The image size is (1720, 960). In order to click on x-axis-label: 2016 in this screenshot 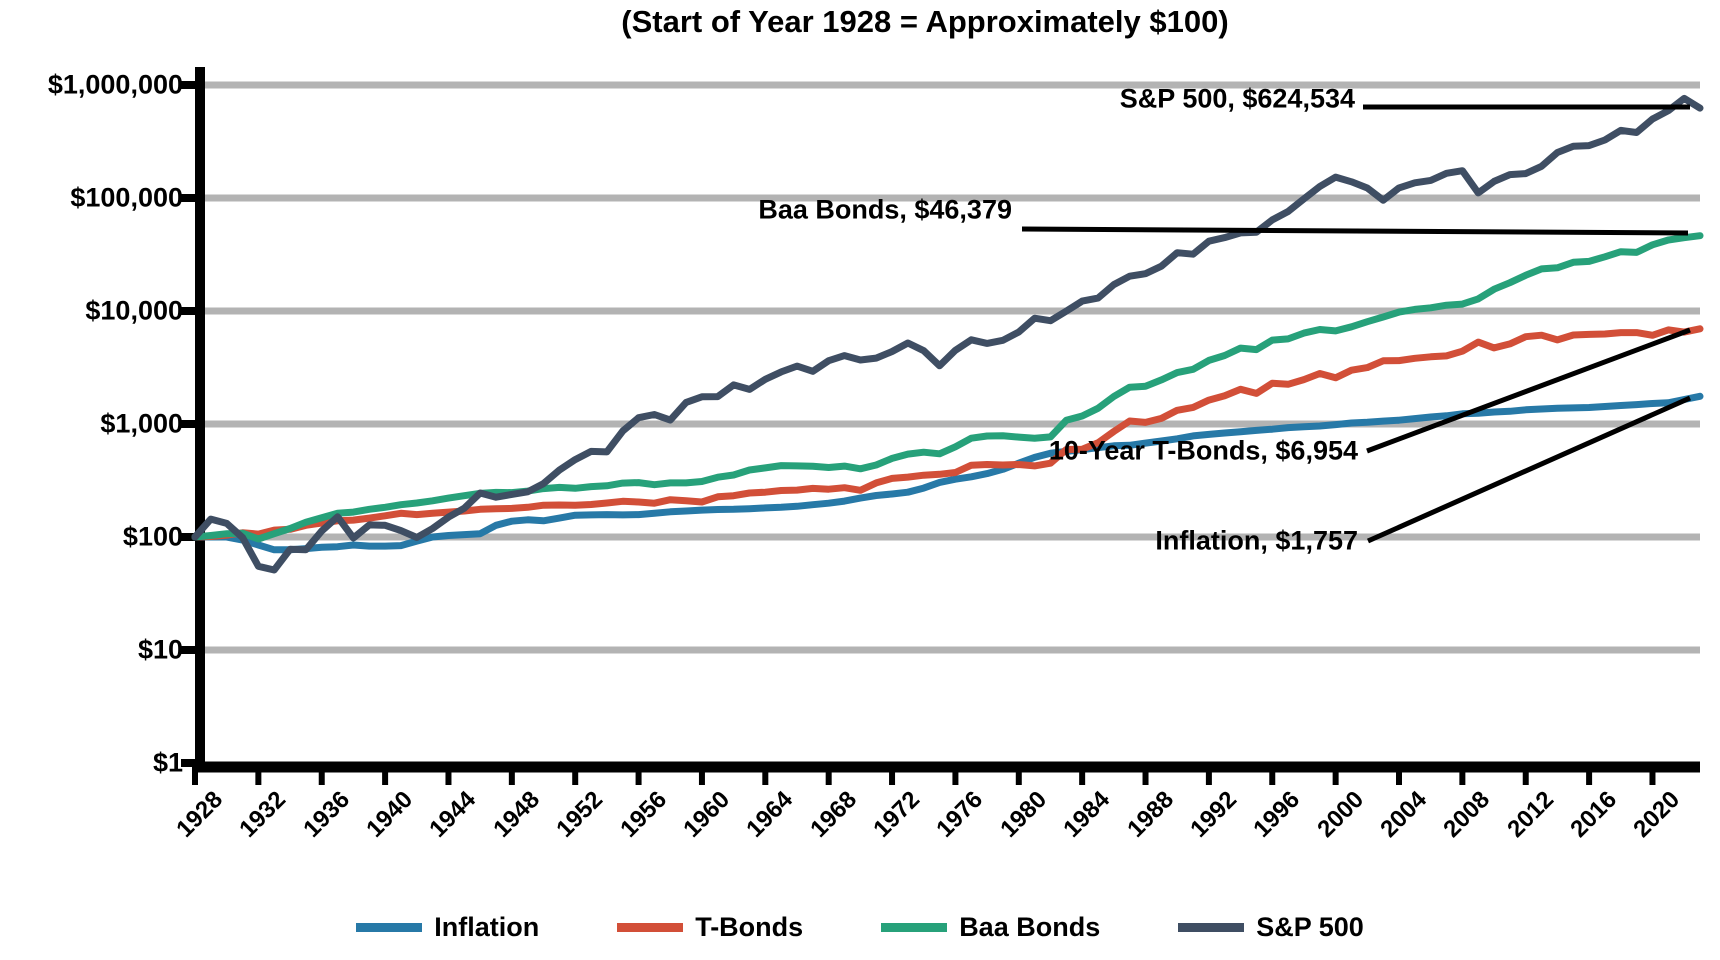, I will do `click(1594, 814)`.